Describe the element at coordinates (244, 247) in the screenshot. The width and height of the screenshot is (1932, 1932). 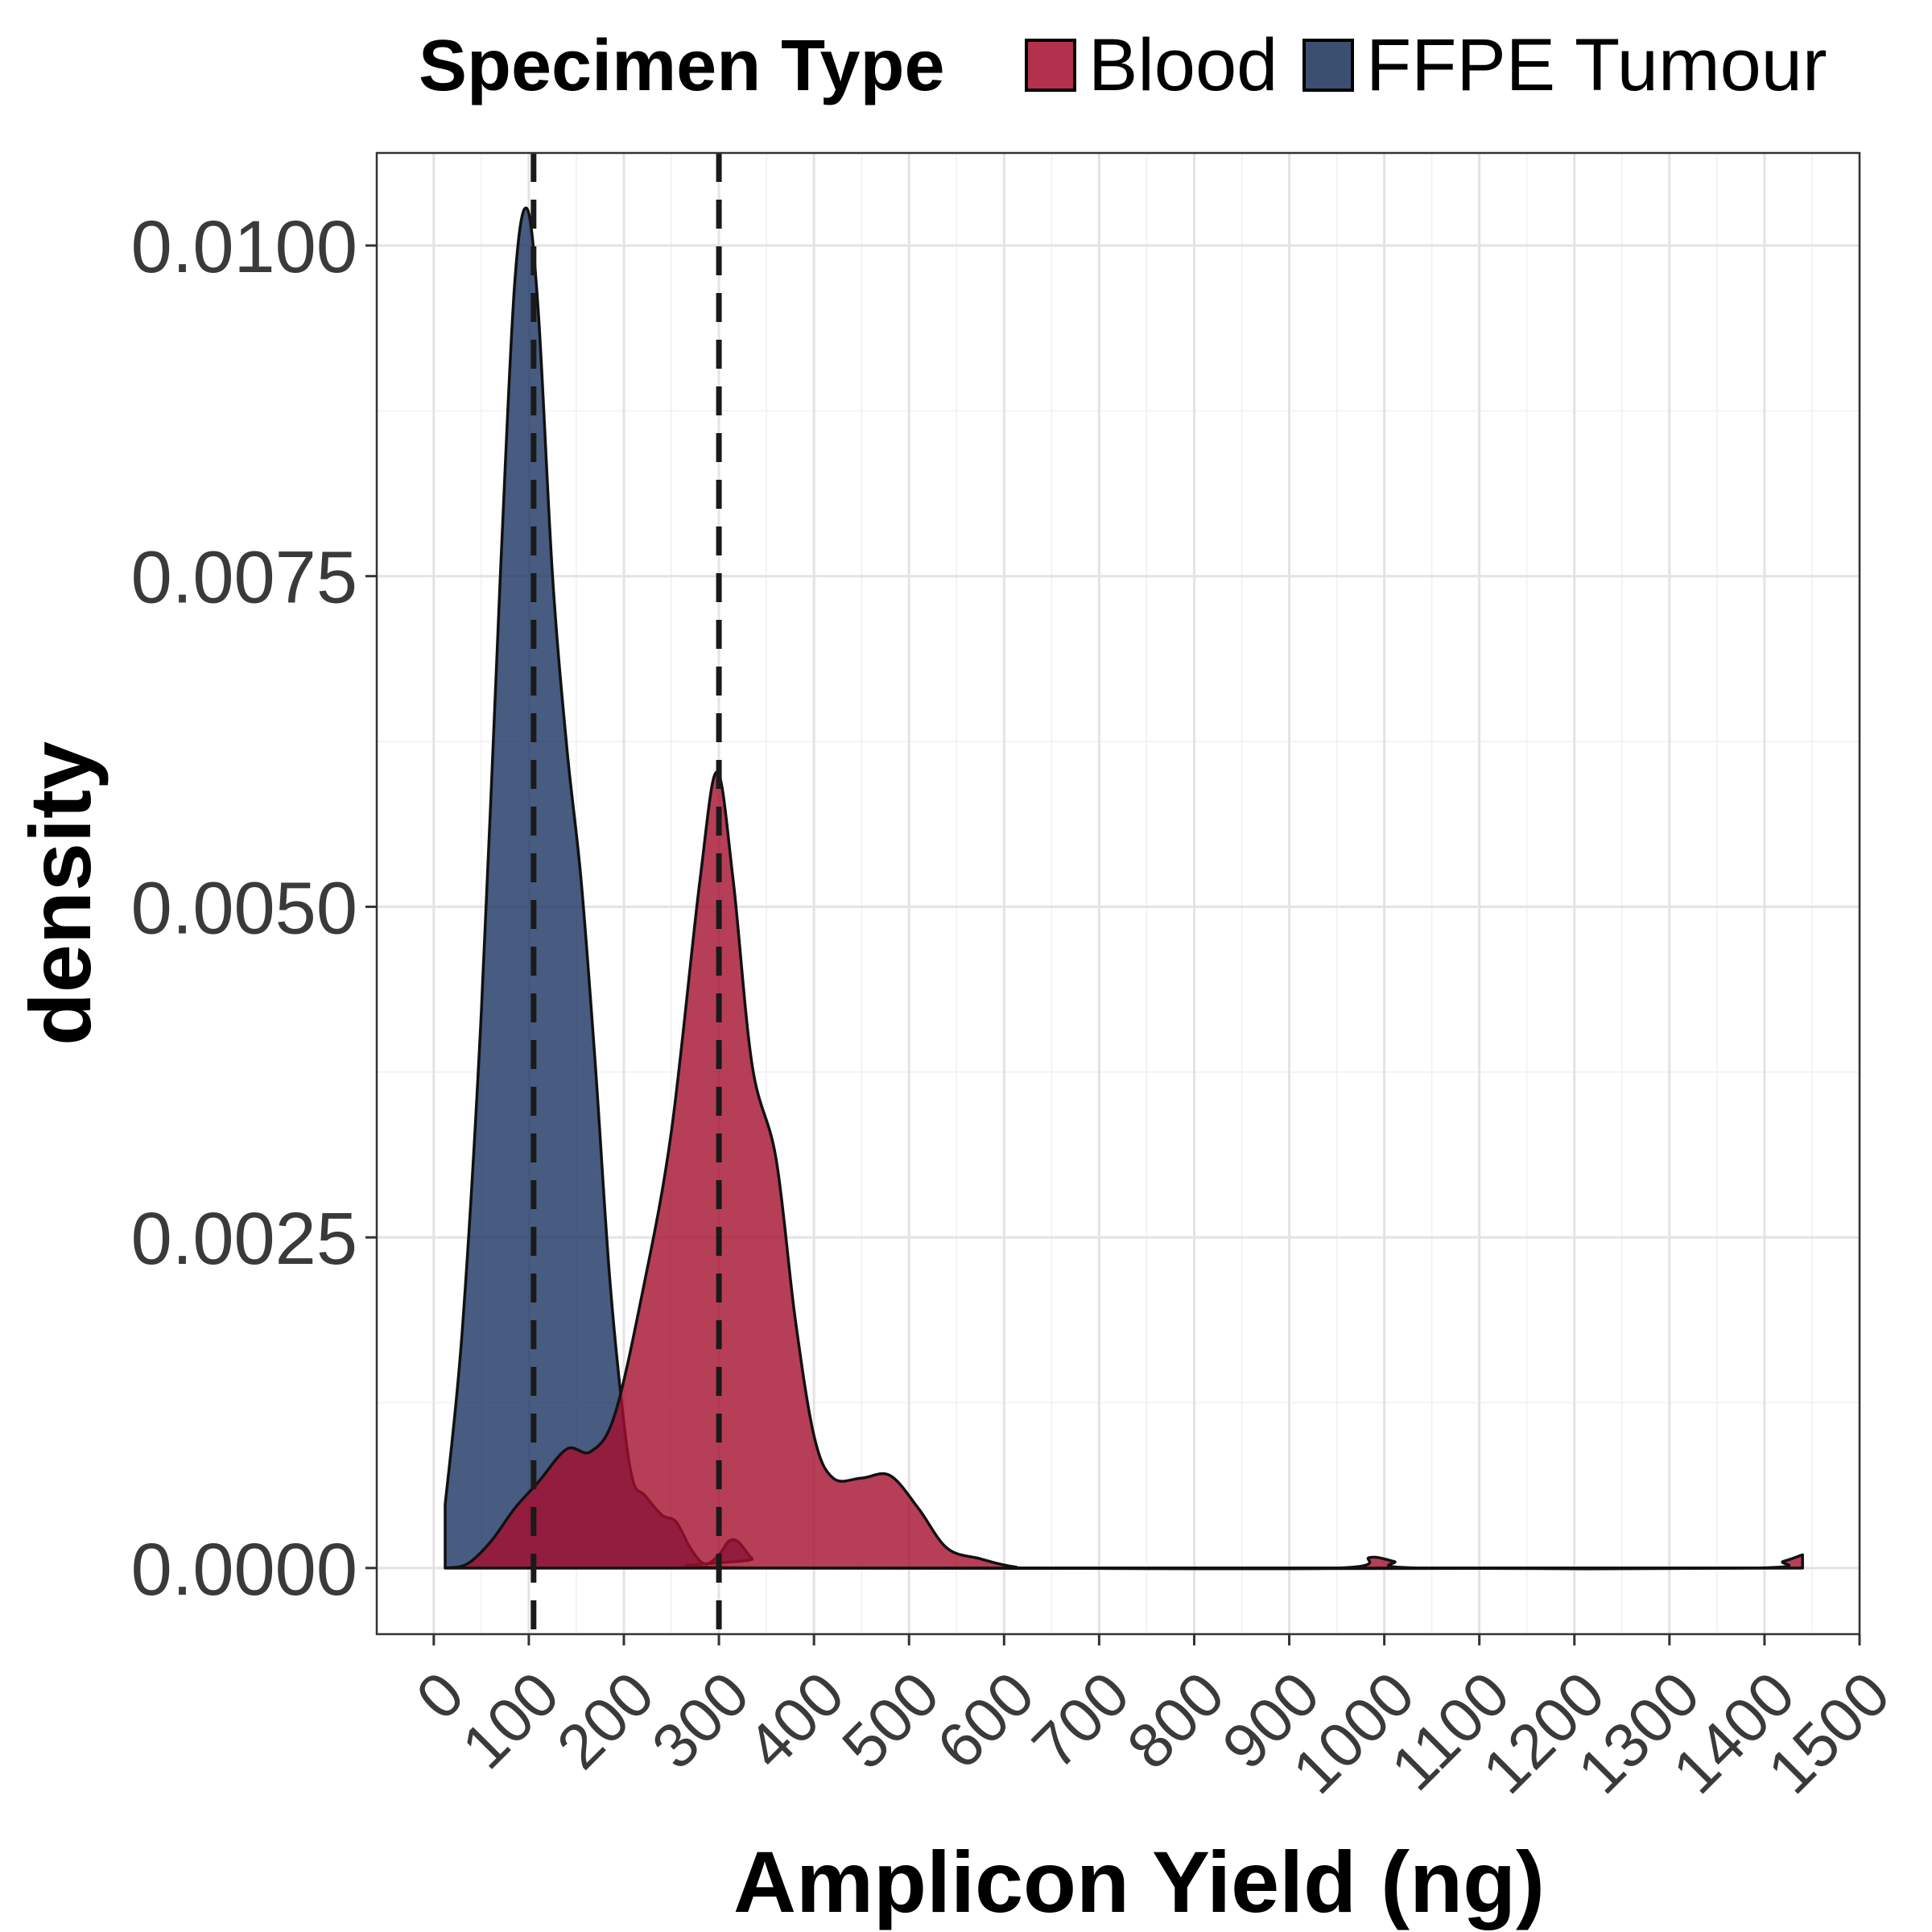
I see `y-tick-label: 0.0100` at that location.